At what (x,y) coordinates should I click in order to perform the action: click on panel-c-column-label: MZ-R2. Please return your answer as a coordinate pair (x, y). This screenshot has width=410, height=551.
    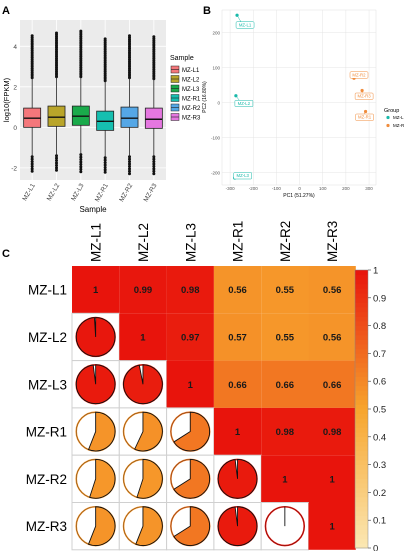
    Looking at the image, I should click on (285, 241).